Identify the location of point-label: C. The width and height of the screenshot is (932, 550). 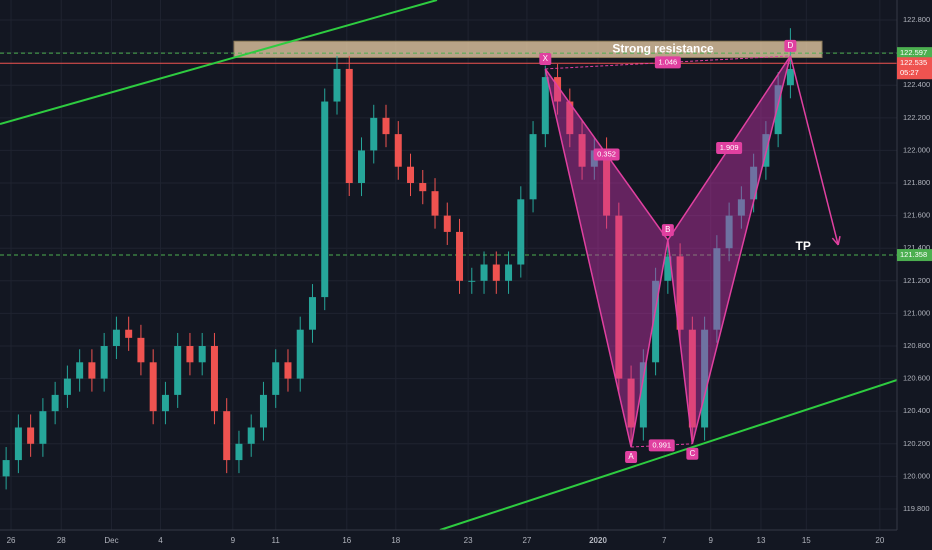
(692, 453).